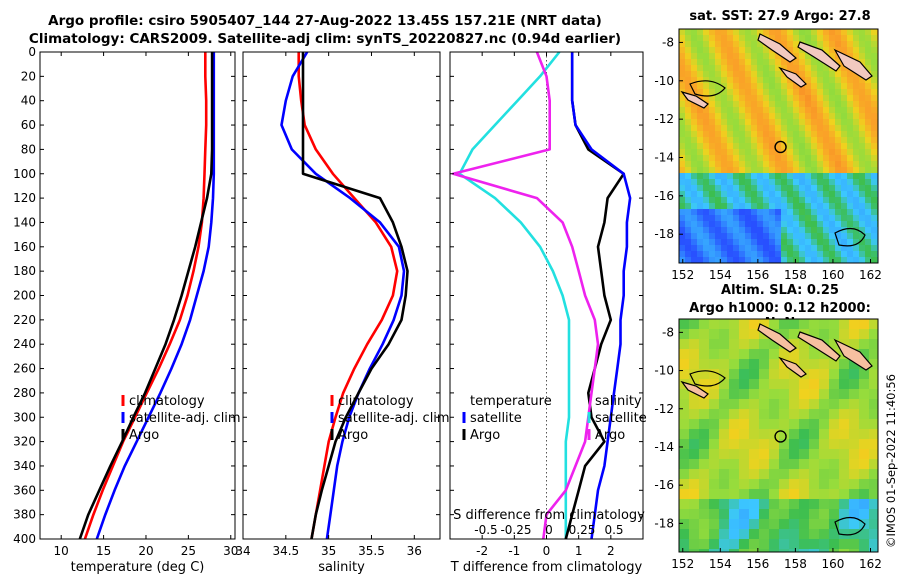 The width and height of the screenshot is (900, 580). Describe the element at coordinates (485, 530) in the screenshot. I see `salinity-diff-tick-label: -0.5` at that location.